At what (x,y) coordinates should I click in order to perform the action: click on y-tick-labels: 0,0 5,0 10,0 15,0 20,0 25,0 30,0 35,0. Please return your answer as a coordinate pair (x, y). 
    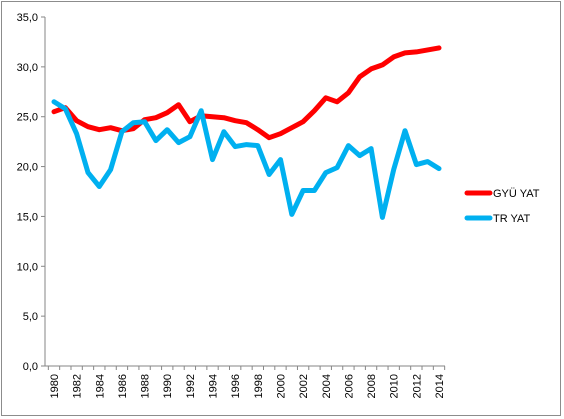
    Looking at the image, I should click on (31, 192).